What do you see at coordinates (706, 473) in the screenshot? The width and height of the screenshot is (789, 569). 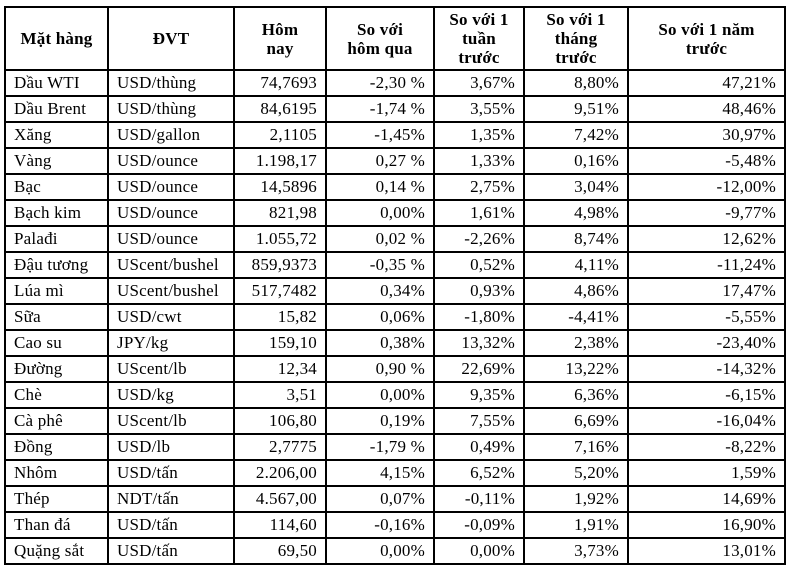 I see `cell-vs-1year: 1,59%` at bounding box center [706, 473].